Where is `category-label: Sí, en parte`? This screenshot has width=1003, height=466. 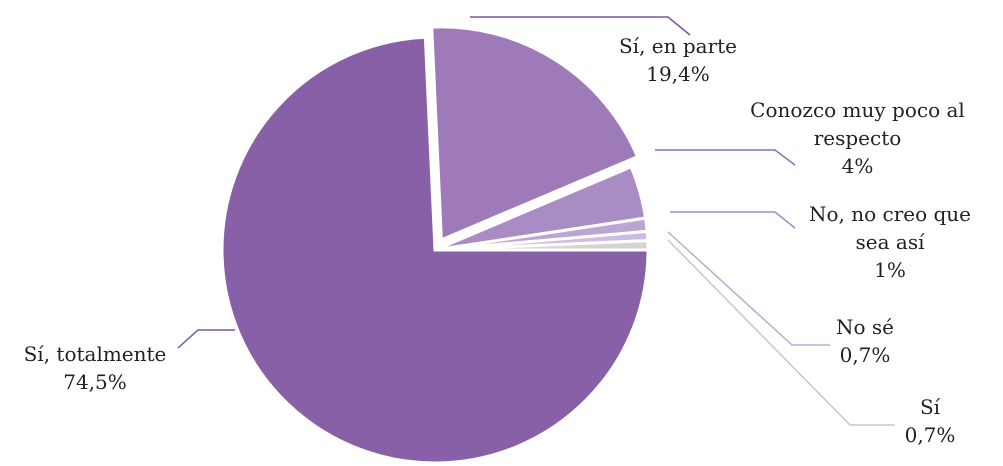
category-label: Sí, en parte is located at coordinates (678, 46).